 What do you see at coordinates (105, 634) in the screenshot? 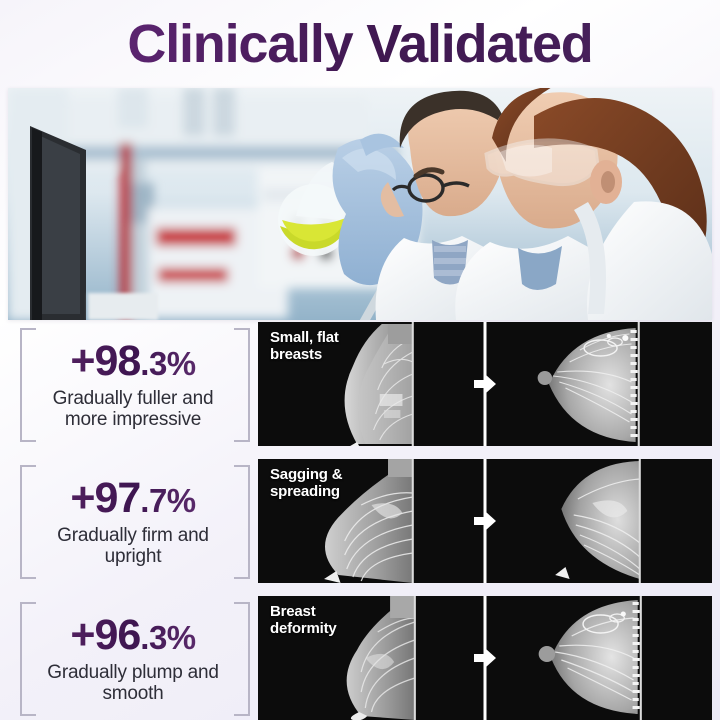
I see `stat-value-main: +96` at bounding box center [105, 634].